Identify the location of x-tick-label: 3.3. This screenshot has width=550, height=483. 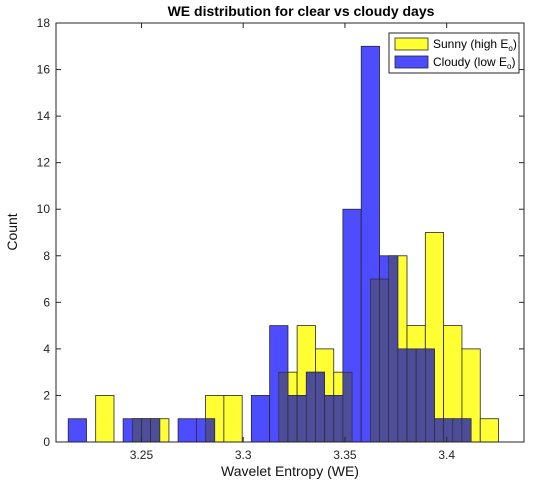
(243, 455).